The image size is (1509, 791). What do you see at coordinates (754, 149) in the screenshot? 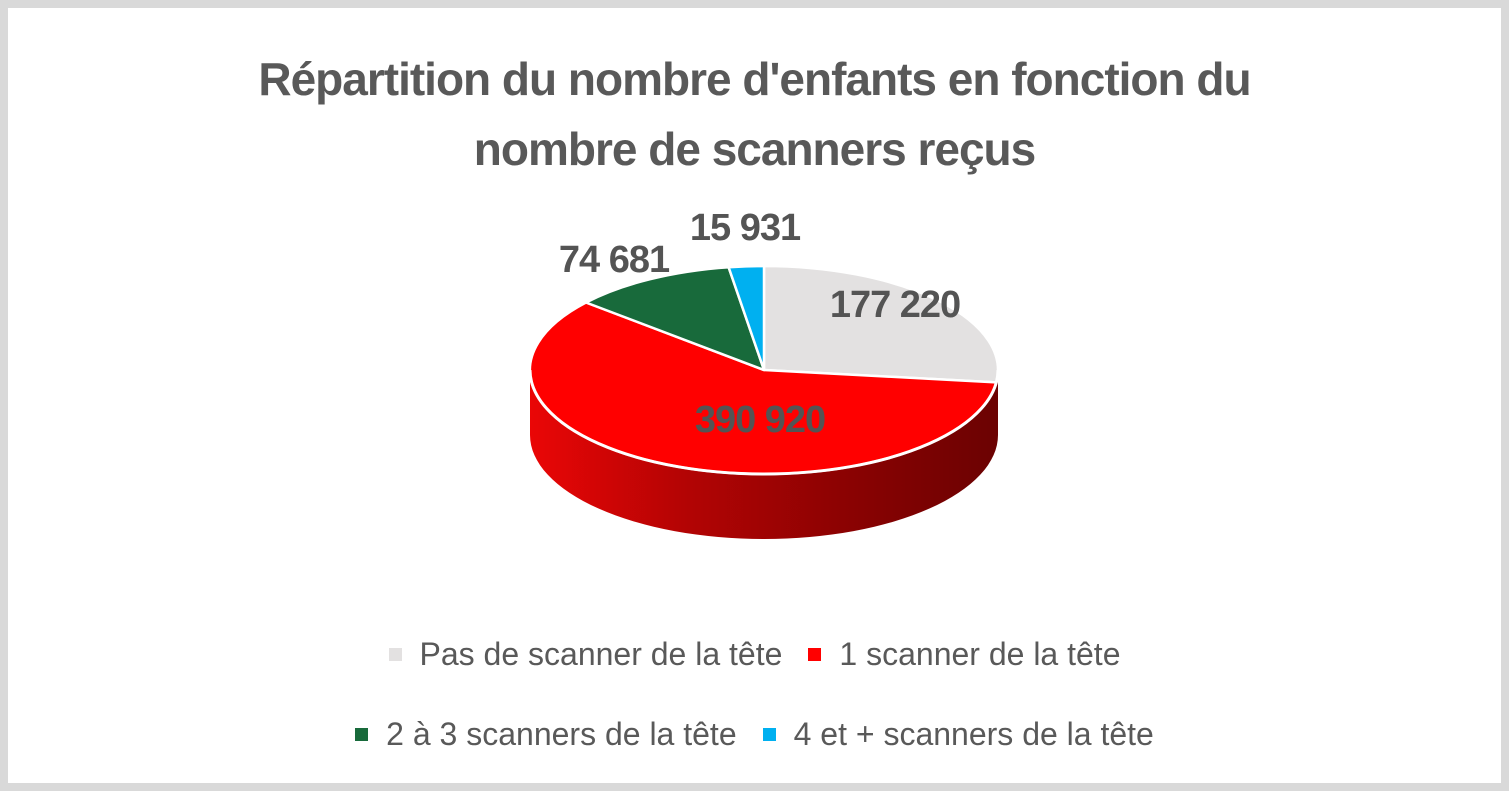
I see `chart-title-line-2: nombre de scanners reçus` at bounding box center [754, 149].